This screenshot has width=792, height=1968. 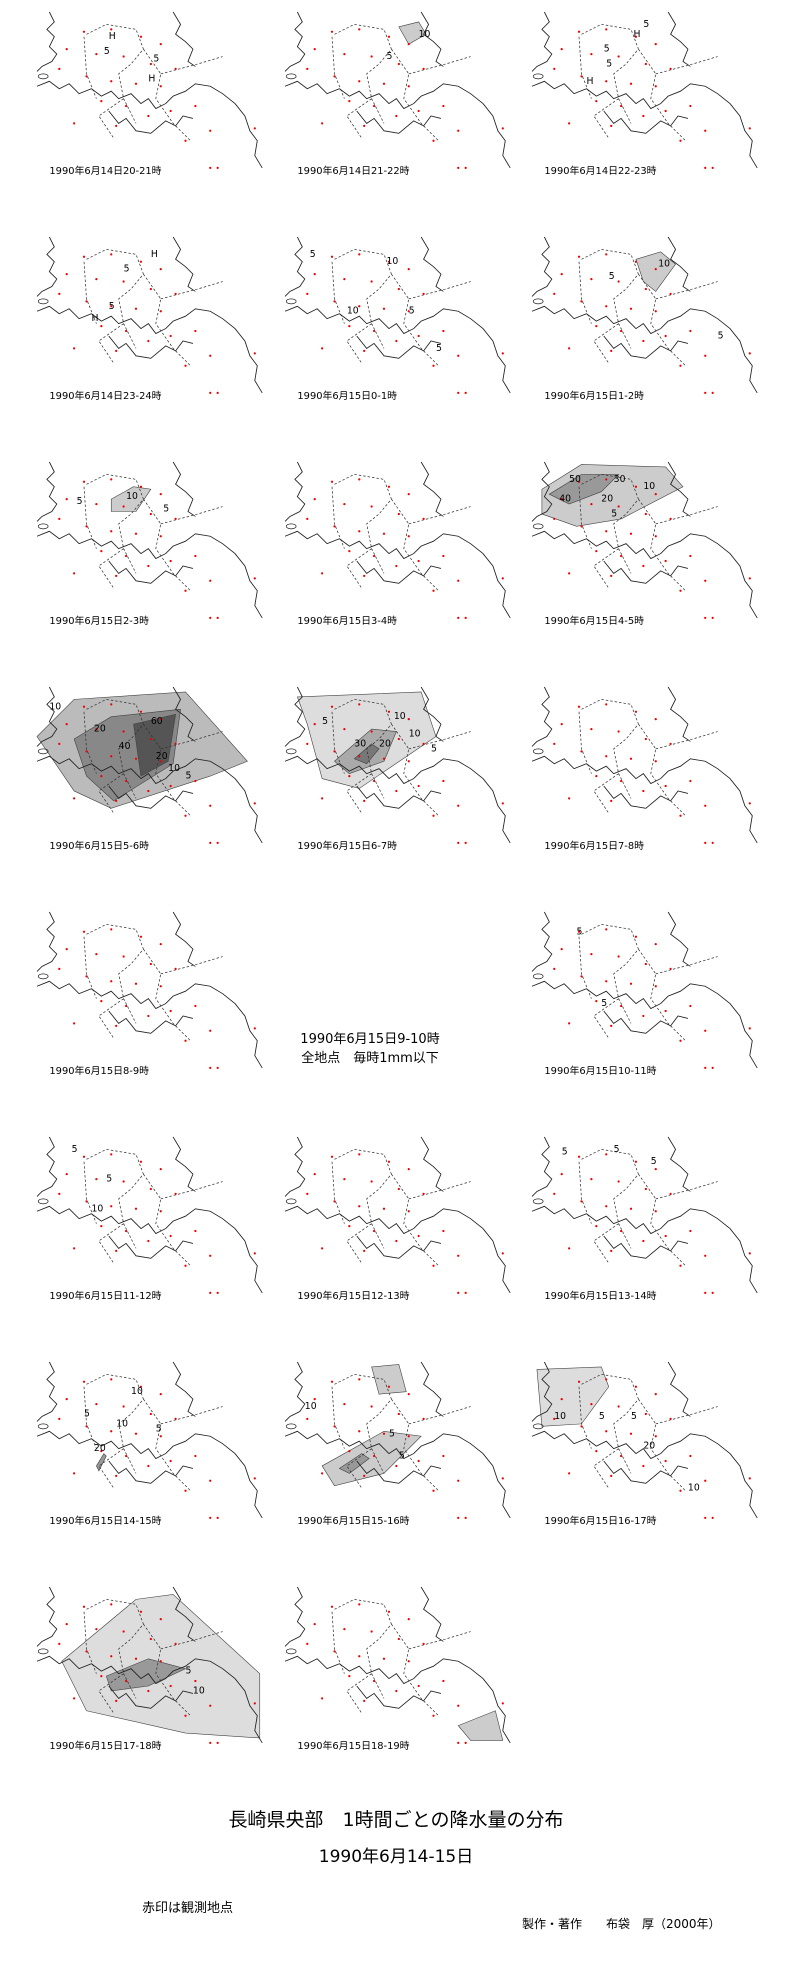 I want to click on map-panel: 1990年6月15日7-8時, so click(x=644, y=769).